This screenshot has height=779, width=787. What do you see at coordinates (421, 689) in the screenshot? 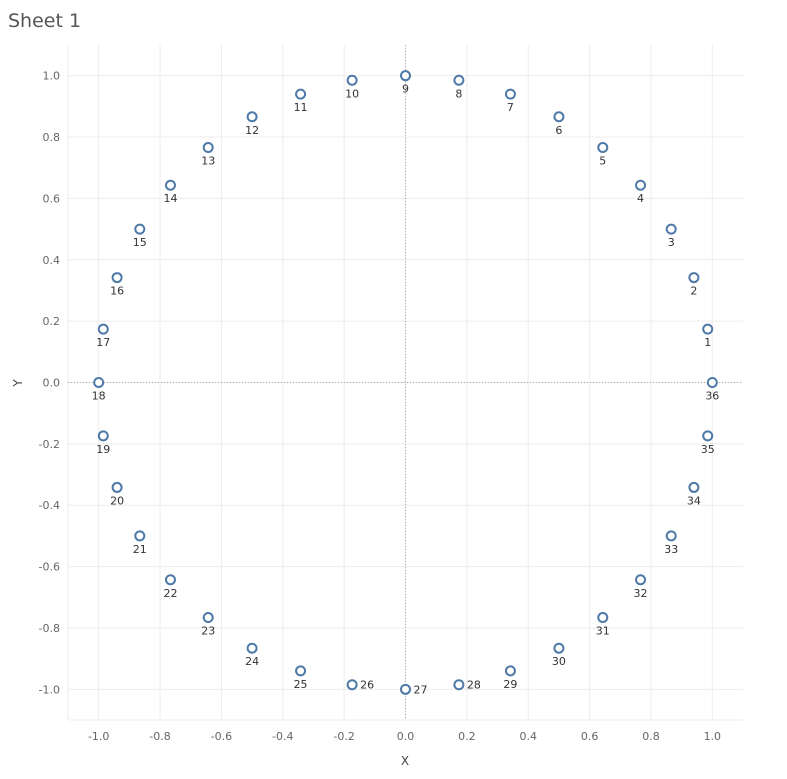
I see `point-label: 27` at bounding box center [421, 689].